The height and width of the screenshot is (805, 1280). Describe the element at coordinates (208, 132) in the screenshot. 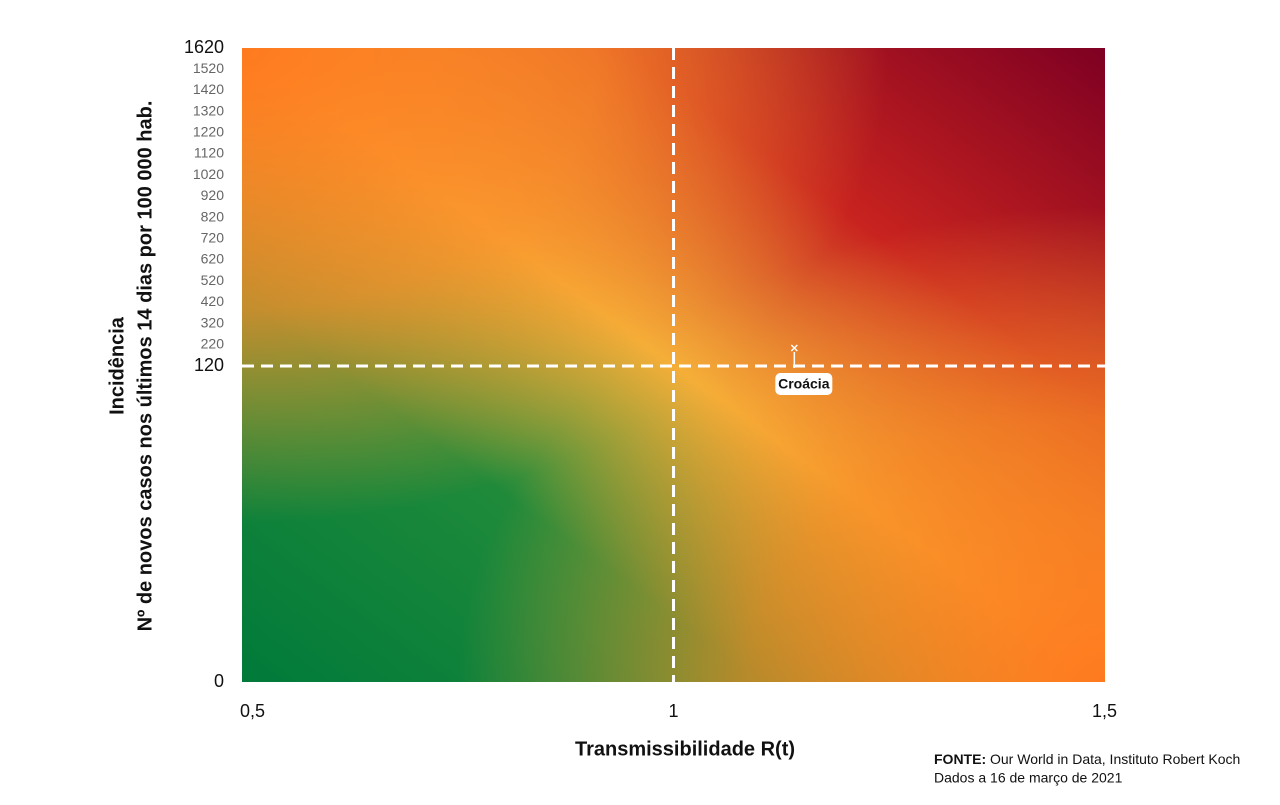

I see `y-tick-label: 1220` at that location.